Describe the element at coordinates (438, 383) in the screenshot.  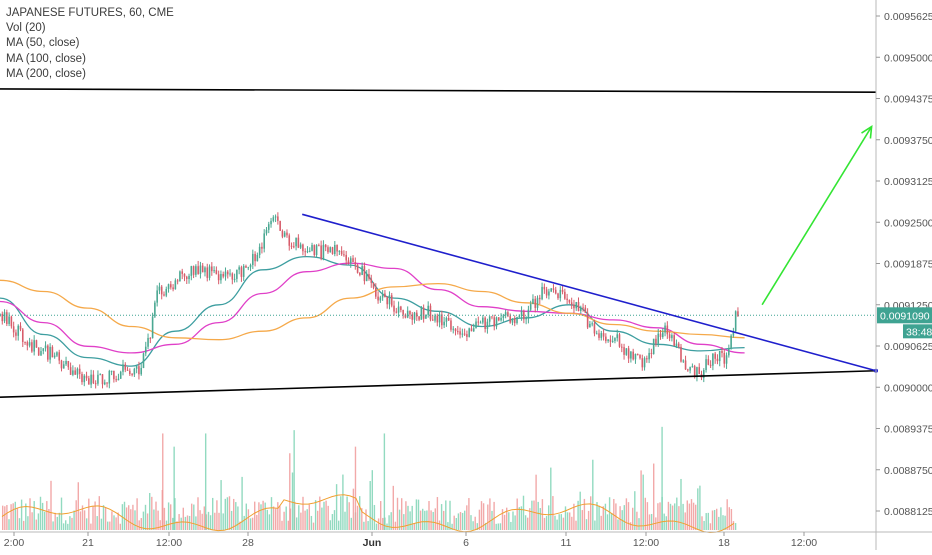
I see `lower-support-line` at that location.